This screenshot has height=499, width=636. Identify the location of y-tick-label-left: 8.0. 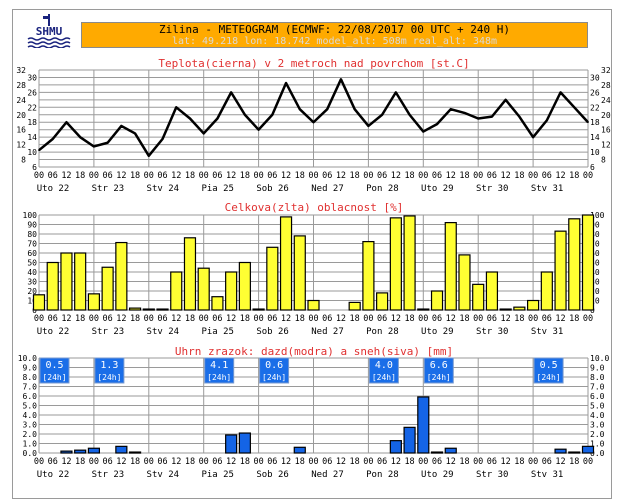
(30, 377).